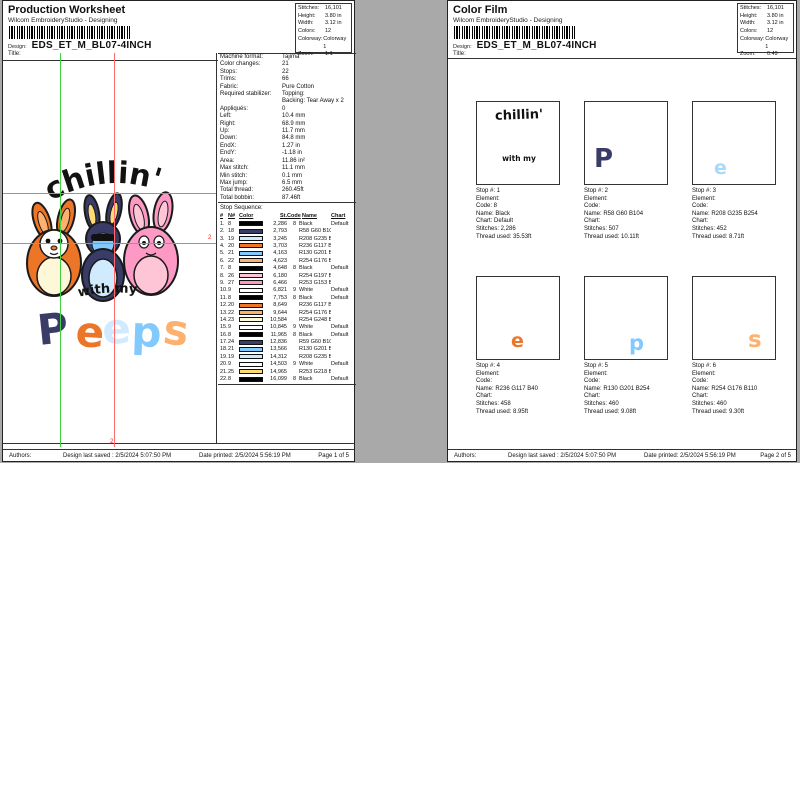 Image resolution: width=800 pixels, height=800 pixels. What do you see at coordinates (20, 456) in the screenshot?
I see `authors-label: Authors:` at bounding box center [20, 456].